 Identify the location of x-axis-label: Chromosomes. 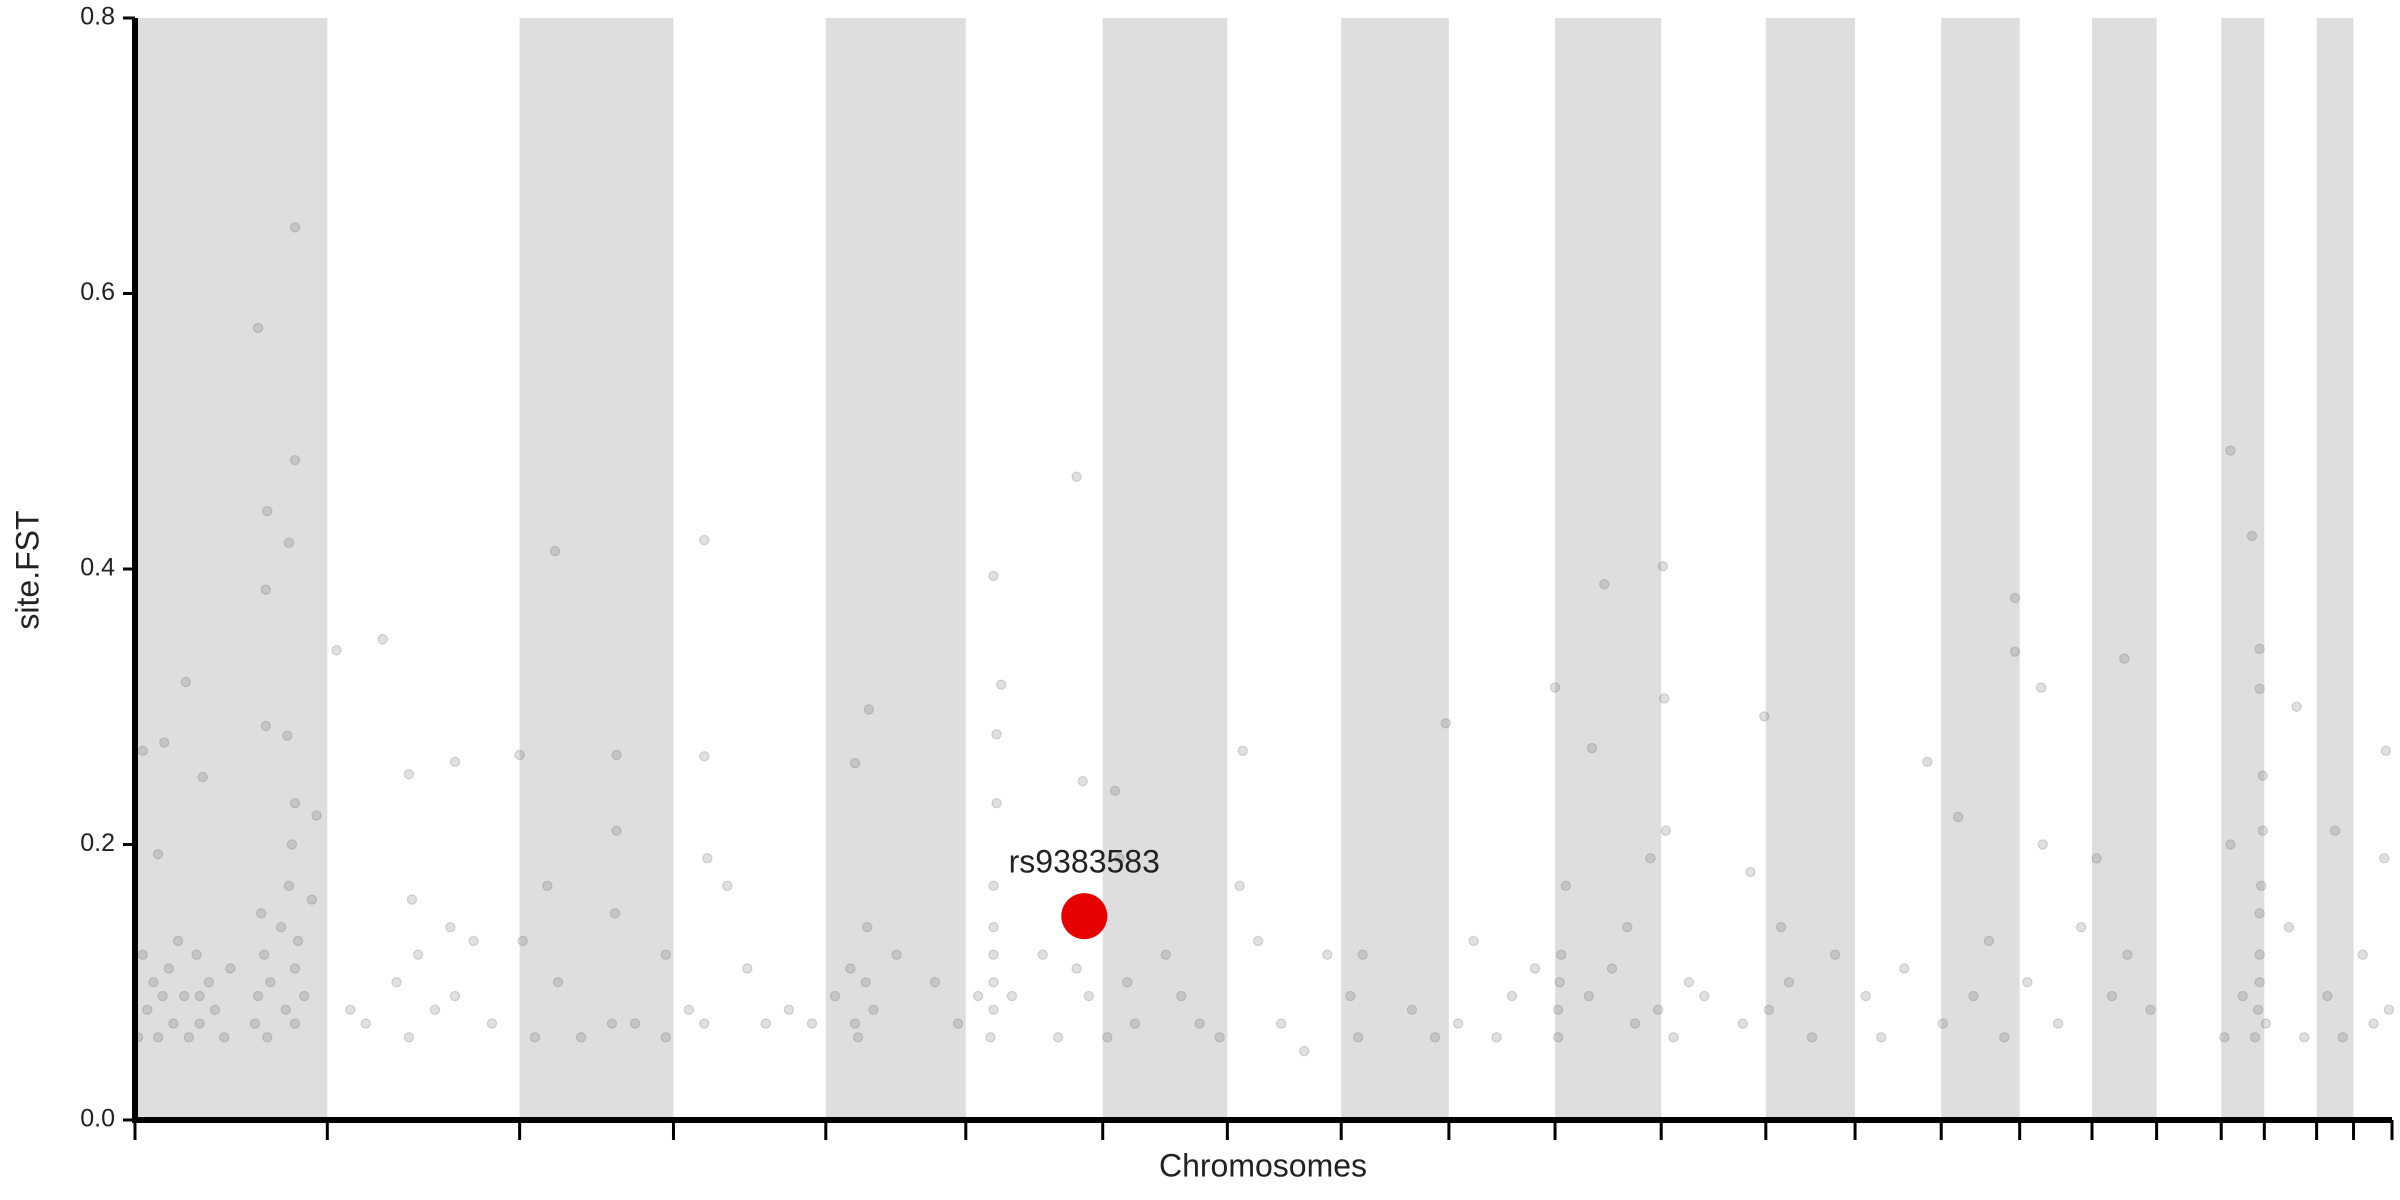
(1263, 1165).